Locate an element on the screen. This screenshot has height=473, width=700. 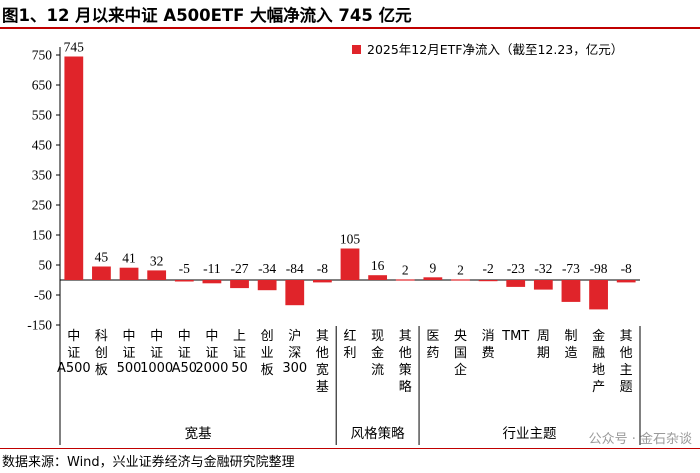
category-label: 制造 is located at coordinates (570, 345).